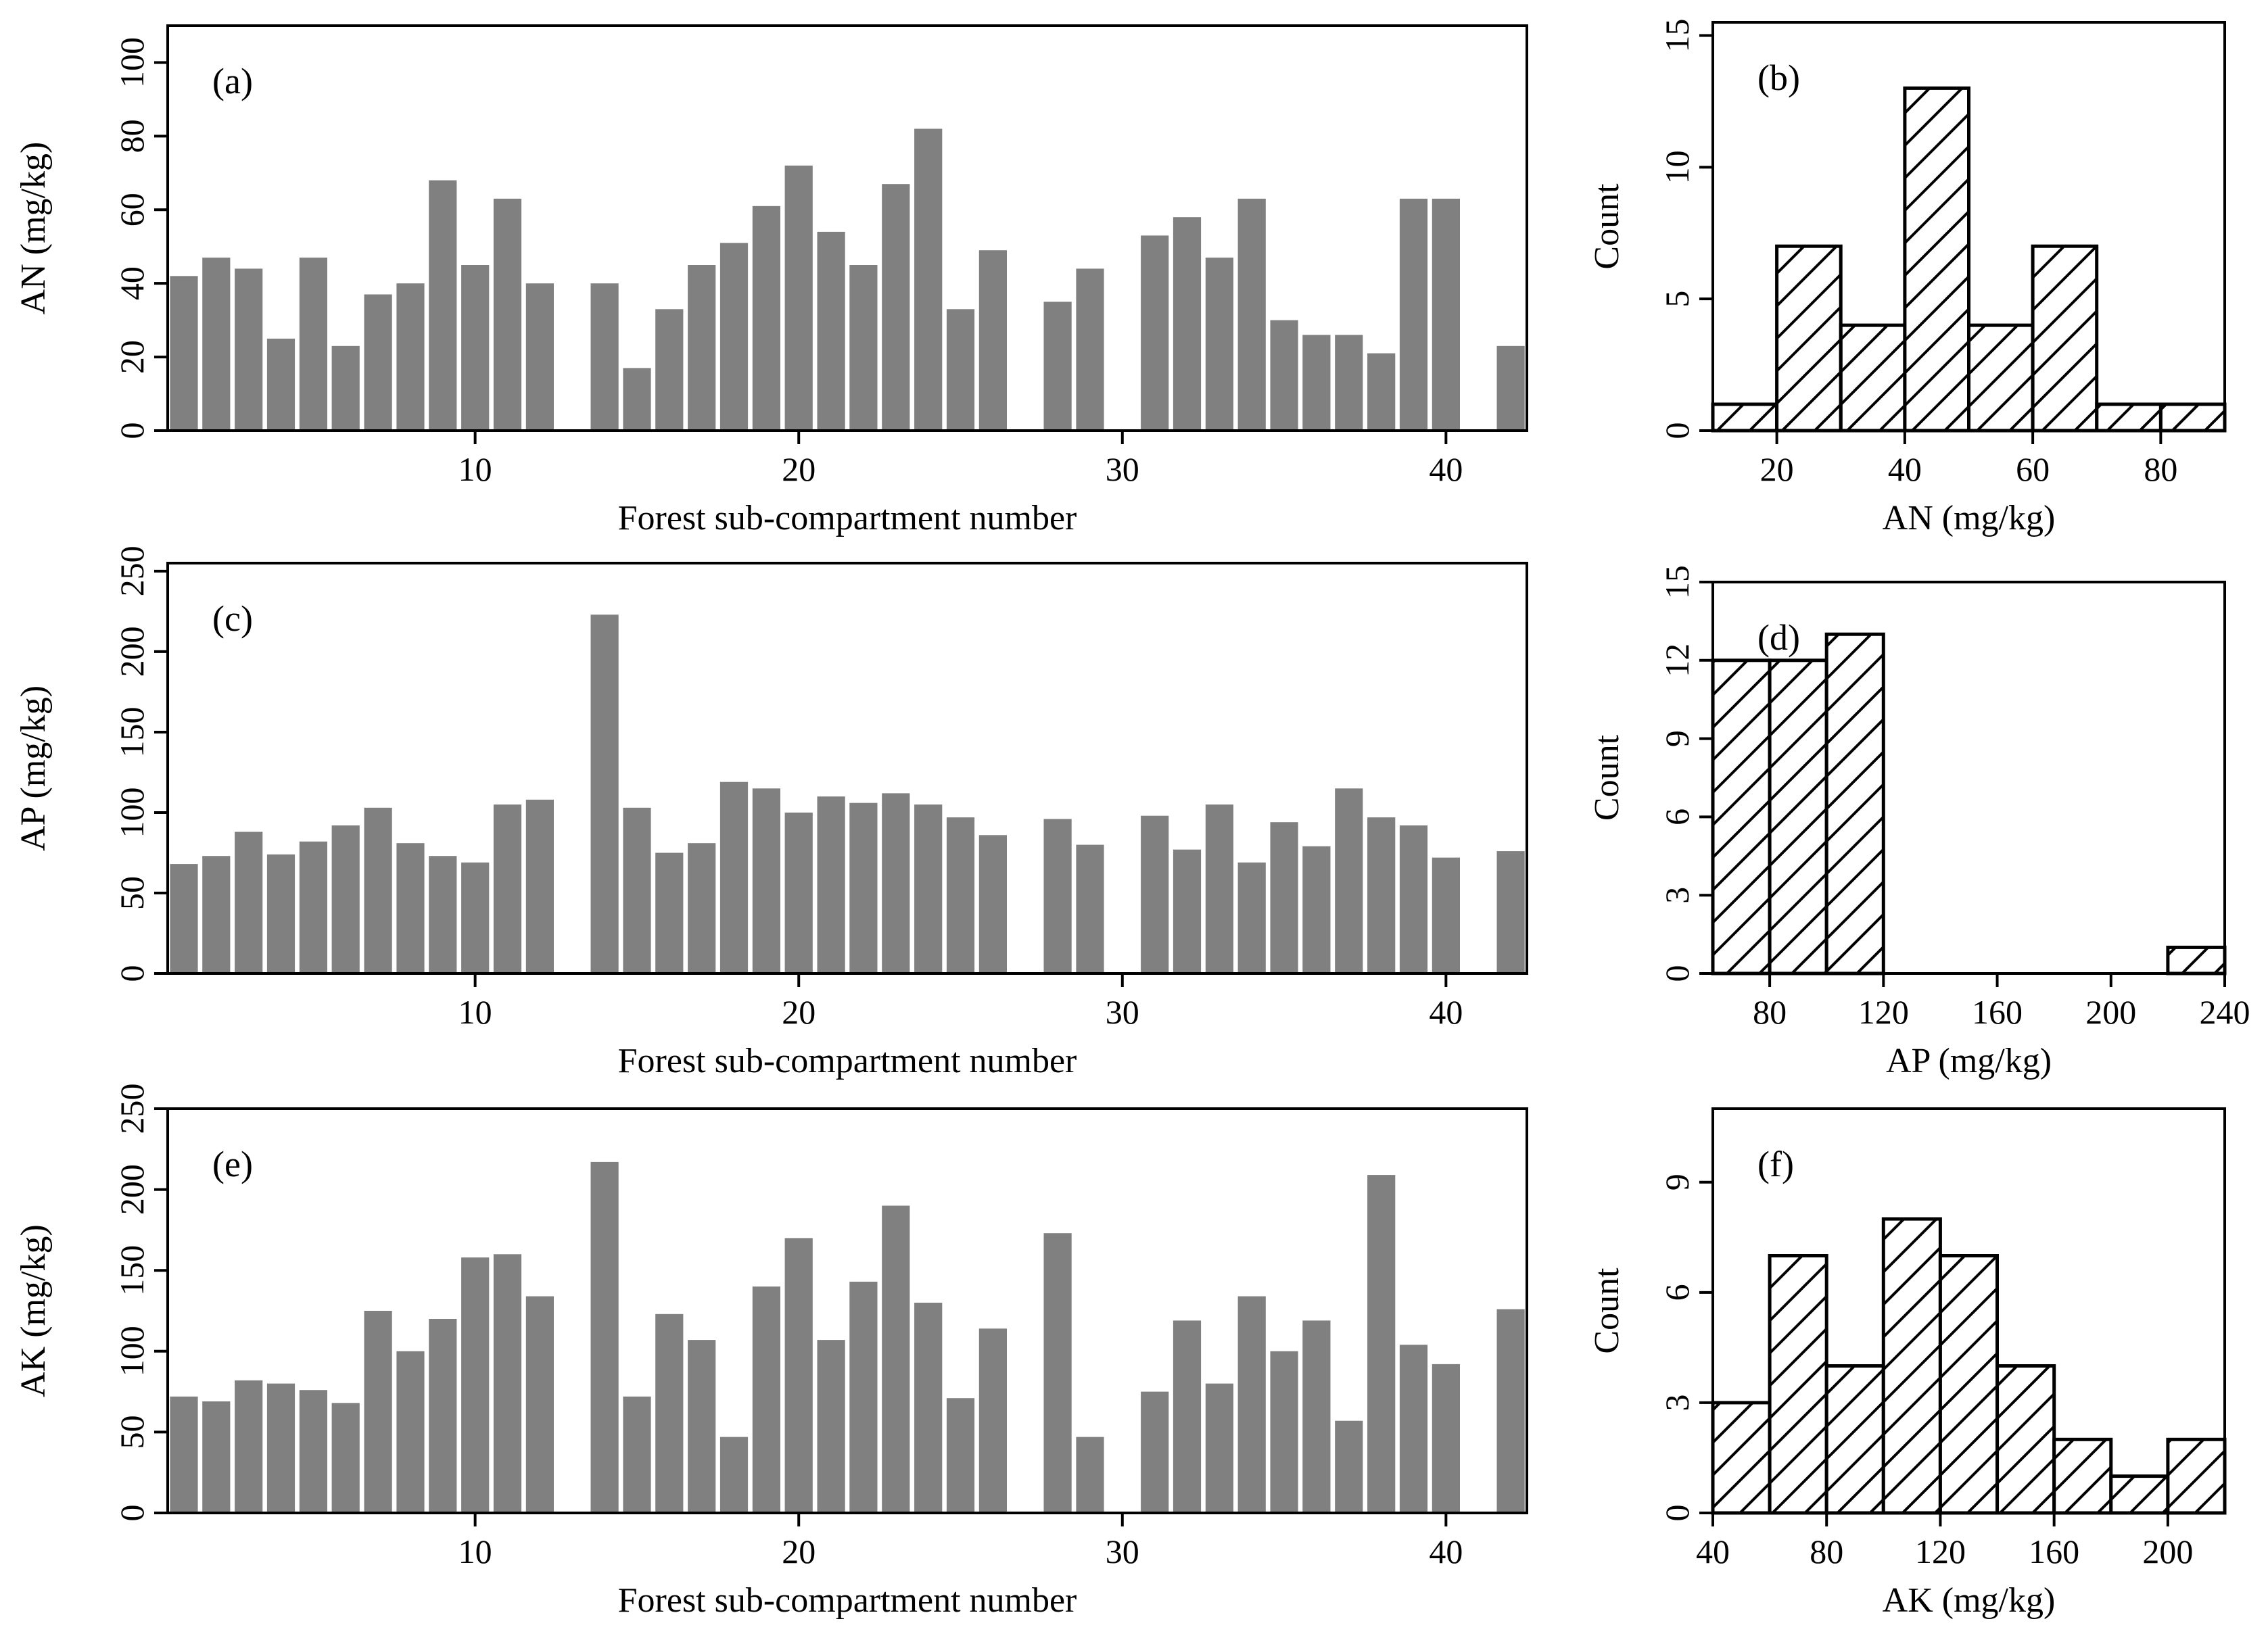  What do you see at coordinates (1770, 1012) in the screenshot?
I see `x-tick-label-d: 80` at bounding box center [1770, 1012].